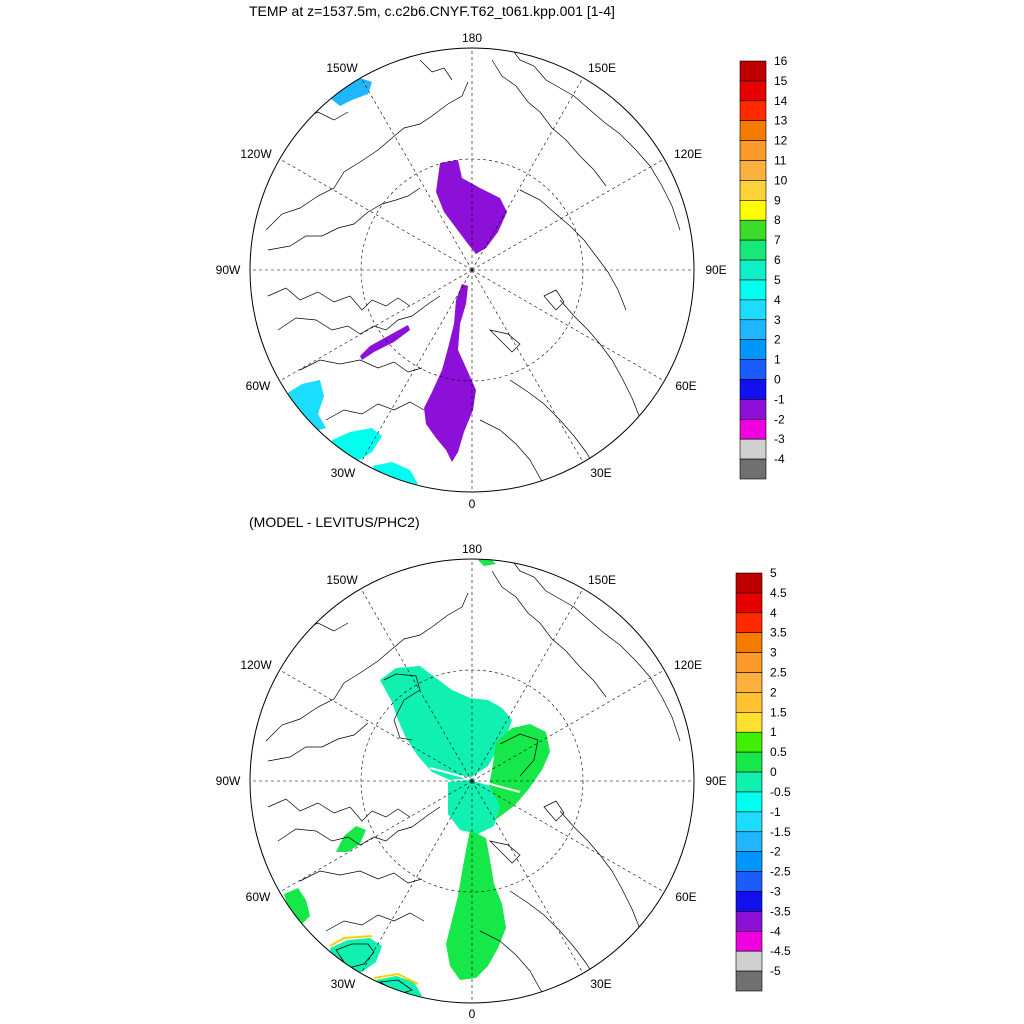 The image size is (1024, 1024). Describe the element at coordinates (773, 692) in the screenshot. I see `bottom-colorbar-label: 2` at that location.